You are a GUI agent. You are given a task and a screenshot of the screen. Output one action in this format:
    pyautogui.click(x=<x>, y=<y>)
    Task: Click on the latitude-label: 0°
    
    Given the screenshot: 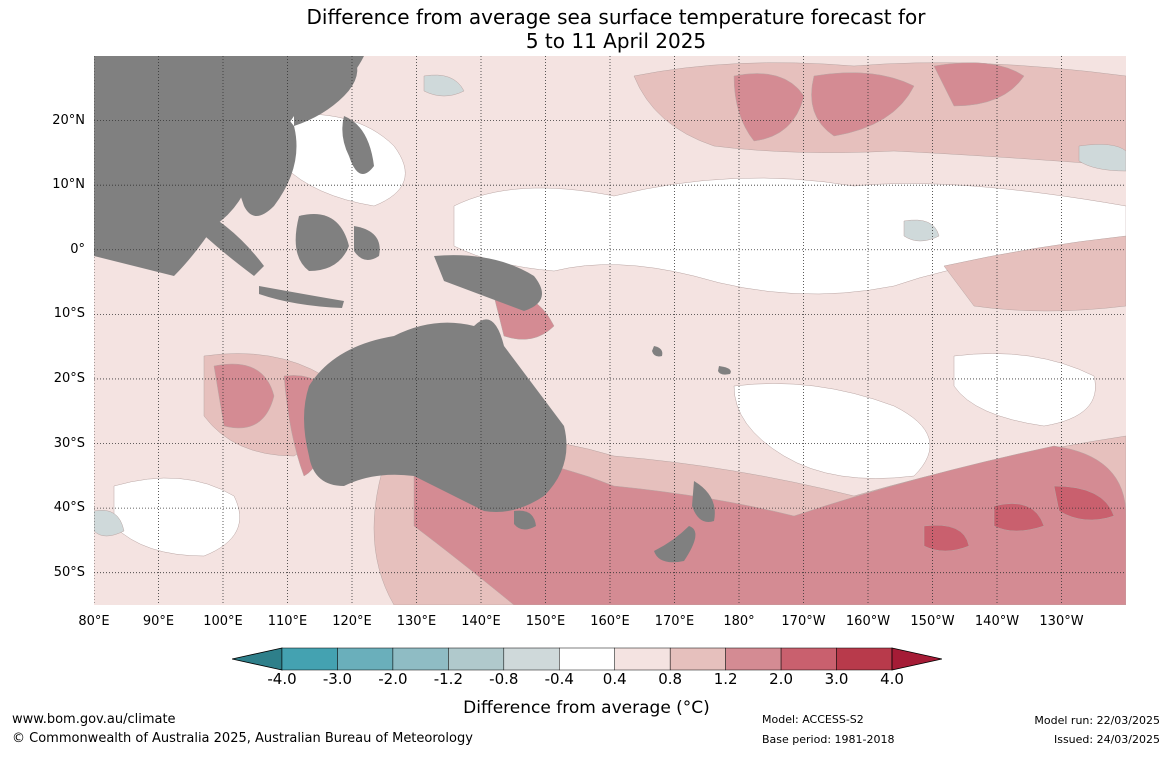 What is the action you would take?
    pyautogui.click(x=77, y=249)
    